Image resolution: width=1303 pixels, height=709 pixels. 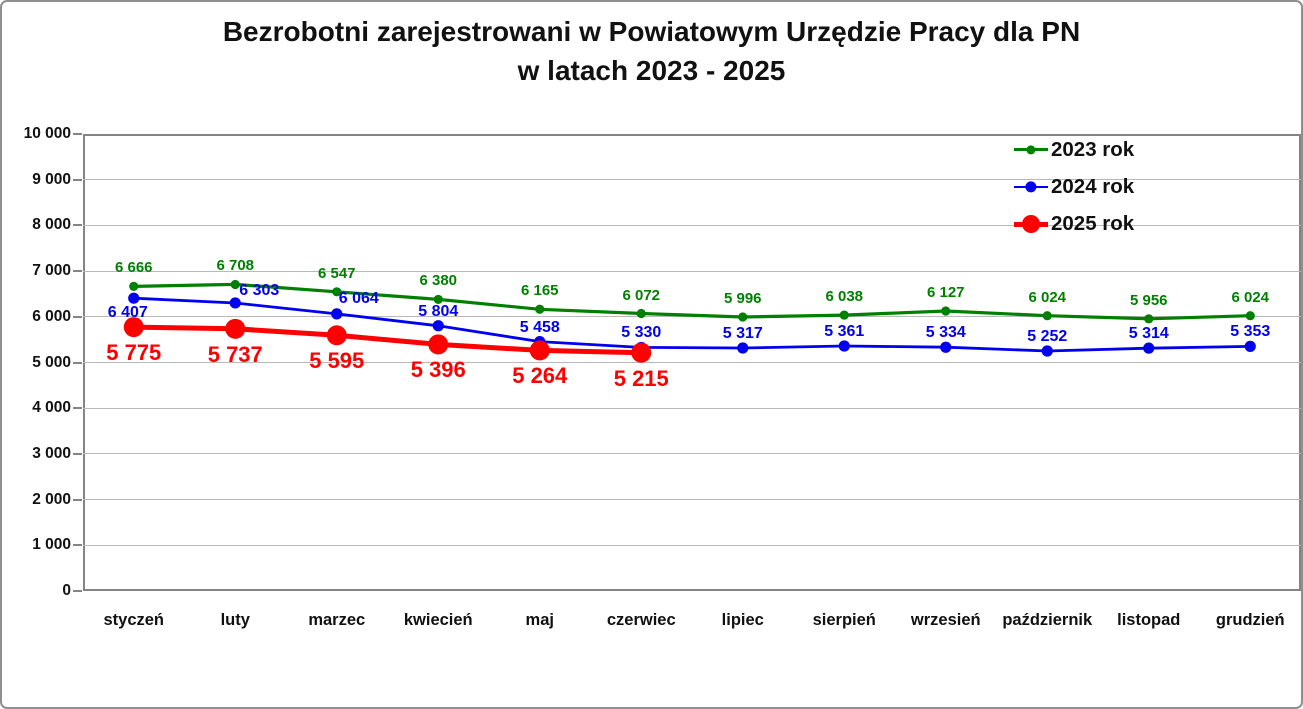 What do you see at coordinates (1250, 620) in the screenshot?
I see `x-axis-label: grudzień` at bounding box center [1250, 620].